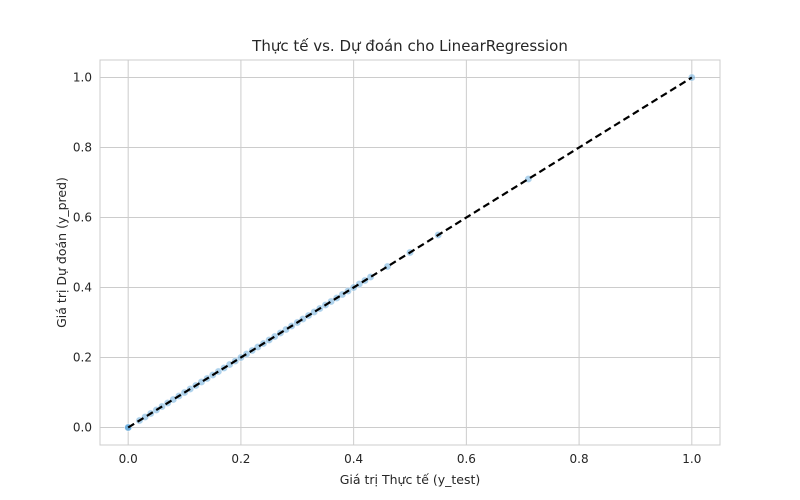 The height and width of the screenshot is (500, 800). What do you see at coordinates (409, 46) in the screenshot?
I see `chart-title: Thực tế vs. Dự đoán cho LinearRegression` at bounding box center [409, 46].